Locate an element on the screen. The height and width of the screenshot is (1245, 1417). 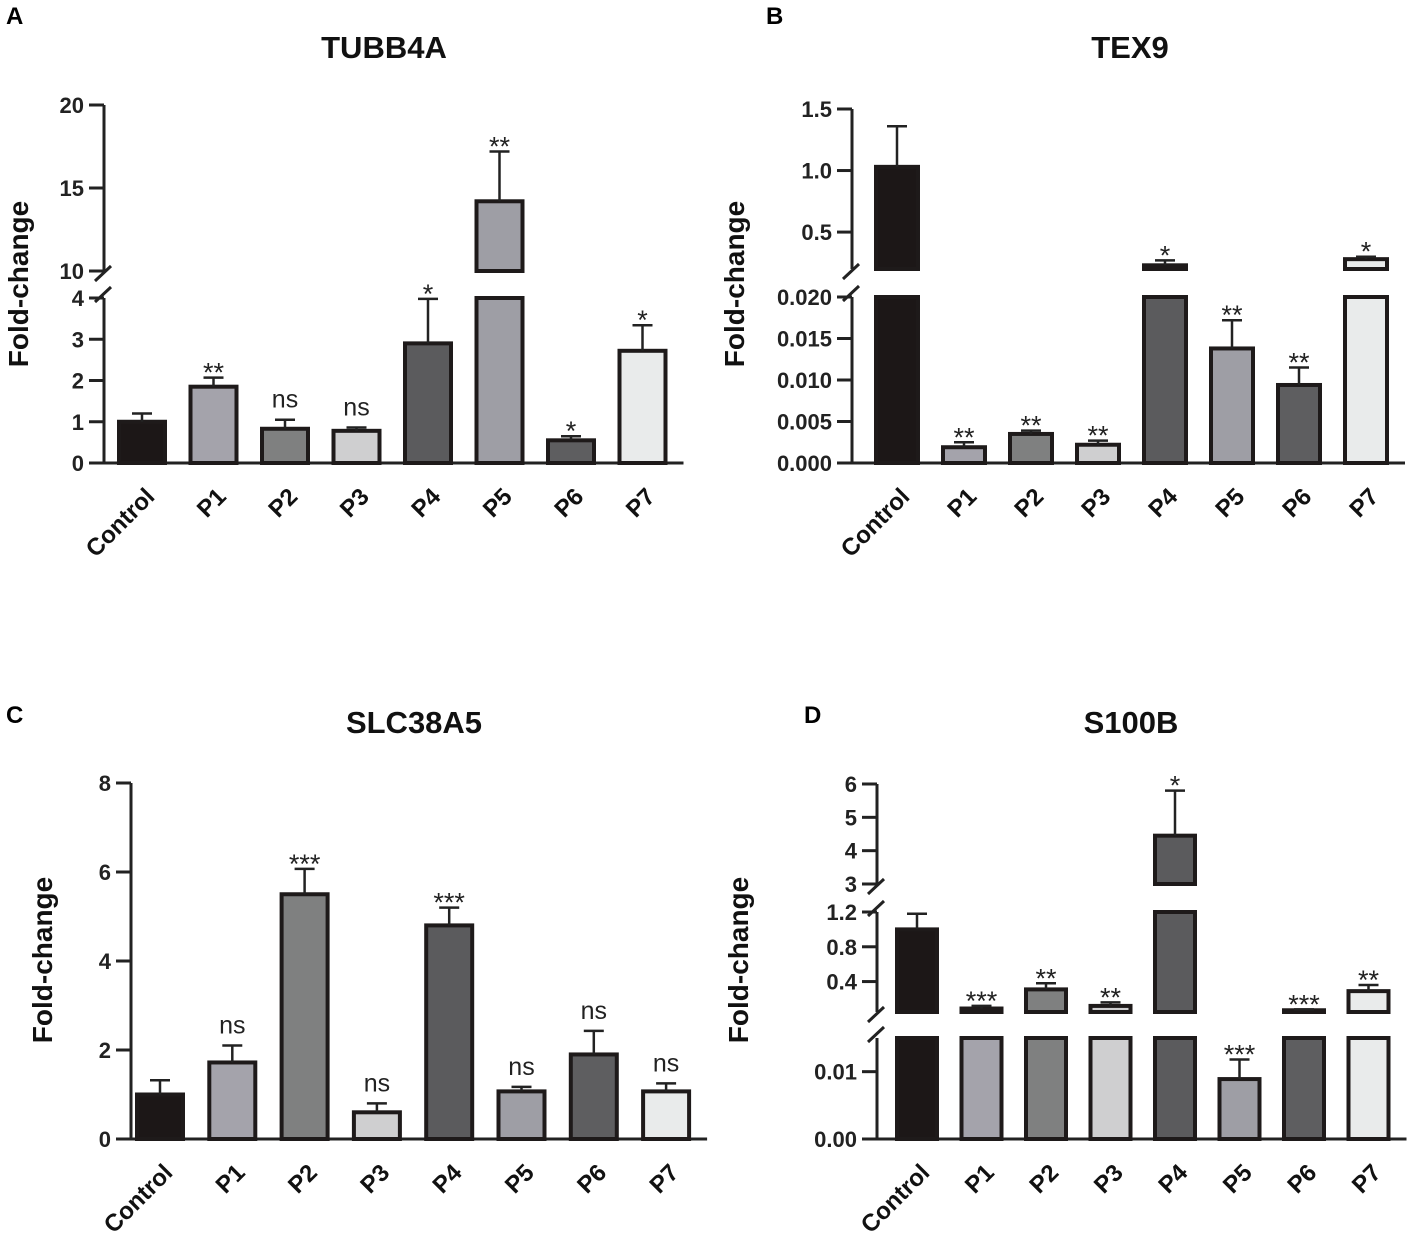
y-tick-label: 0.5 is located at coordinates (816, 232).